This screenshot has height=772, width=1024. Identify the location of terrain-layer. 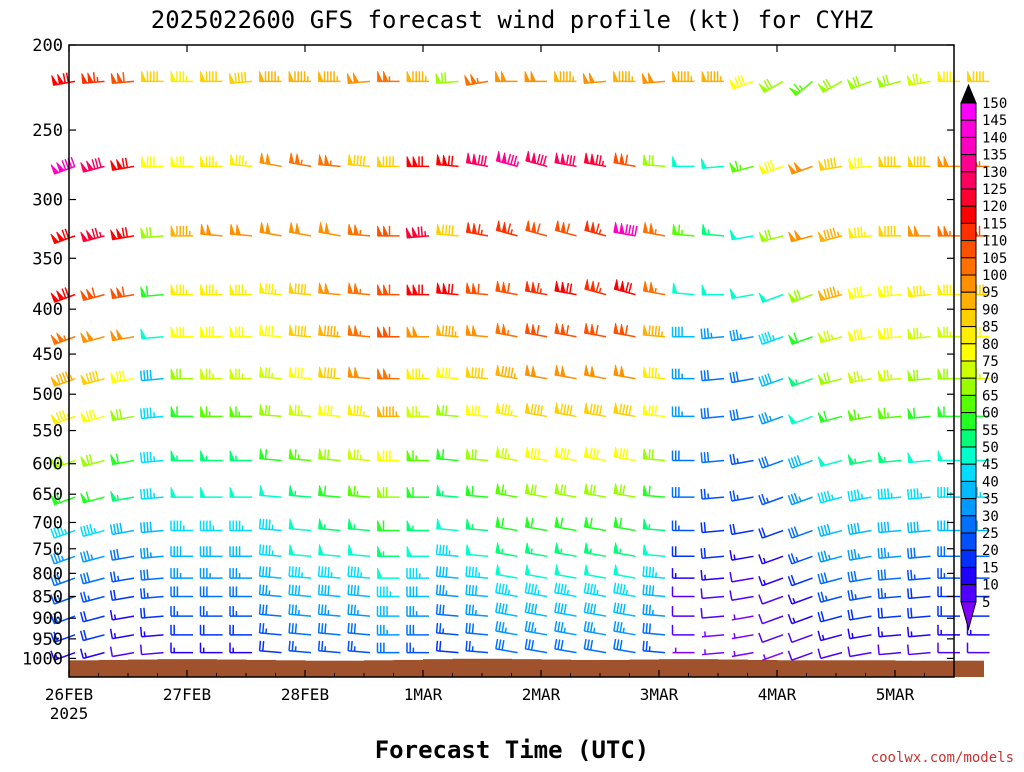
(526, 668).